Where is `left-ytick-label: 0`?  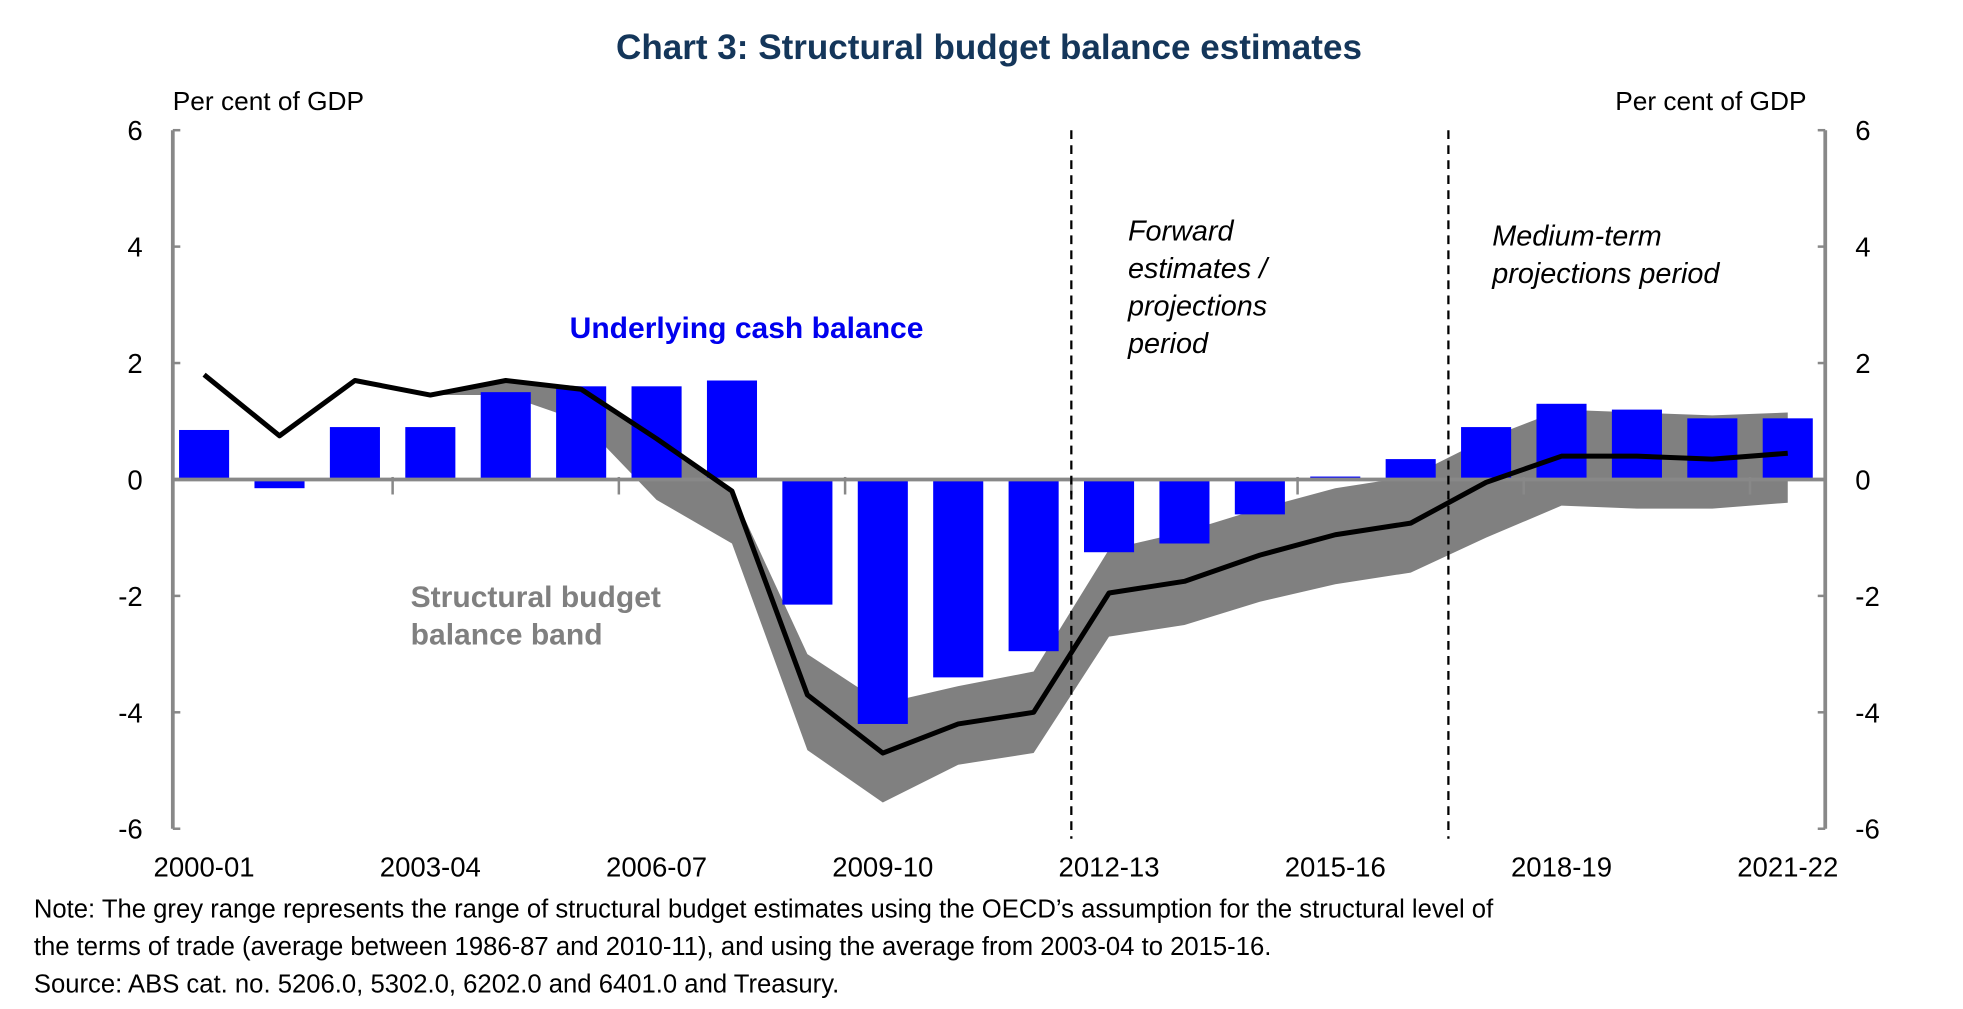 left-ytick-label: 0 is located at coordinates (134, 479).